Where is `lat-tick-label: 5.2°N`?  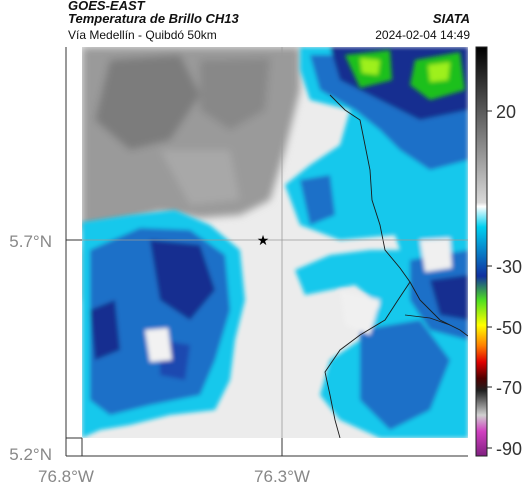
lat-tick-label: 5.2°N is located at coordinates (30, 454).